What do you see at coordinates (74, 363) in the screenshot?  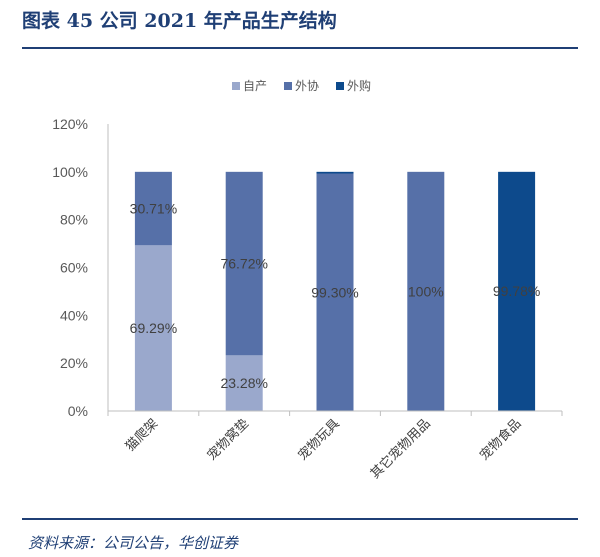 I see `y-tick-label: 20%` at bounding box center [74, 363].